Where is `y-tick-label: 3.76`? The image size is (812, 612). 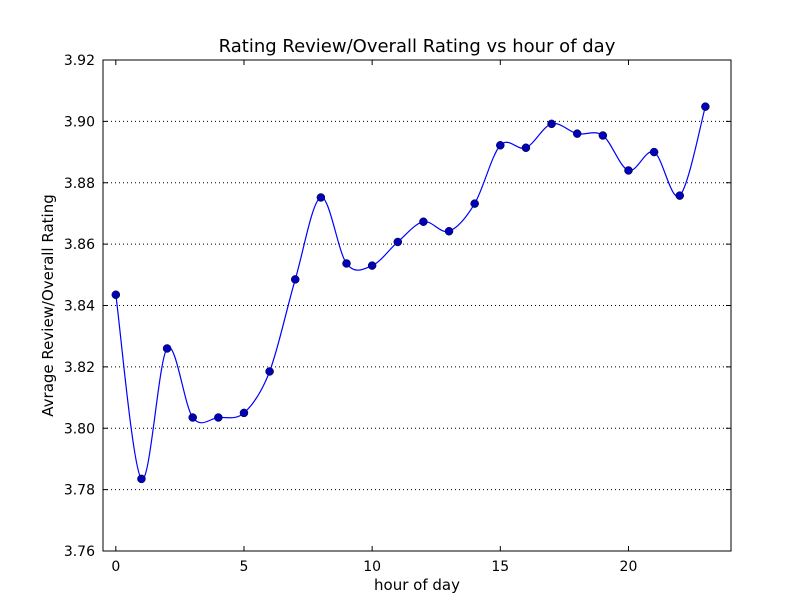
y-tick-label: 3.76 is located at coordinates (79, 552).